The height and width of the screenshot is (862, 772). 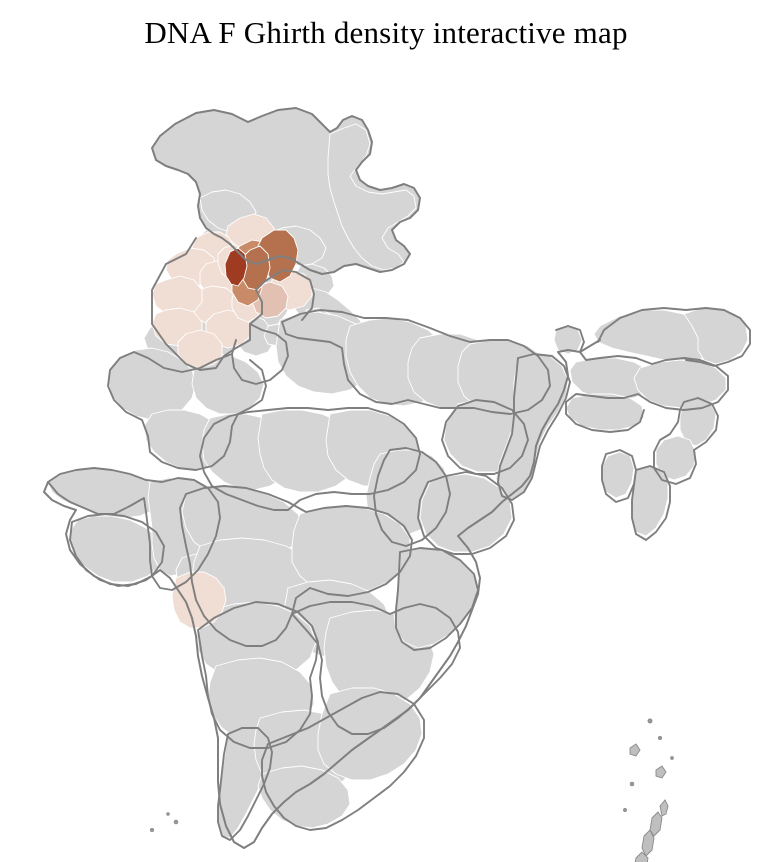 What do you see at coordinates (676, 458) in the screenshot?
I see `district-manipur` at bounding box center [676, 458].